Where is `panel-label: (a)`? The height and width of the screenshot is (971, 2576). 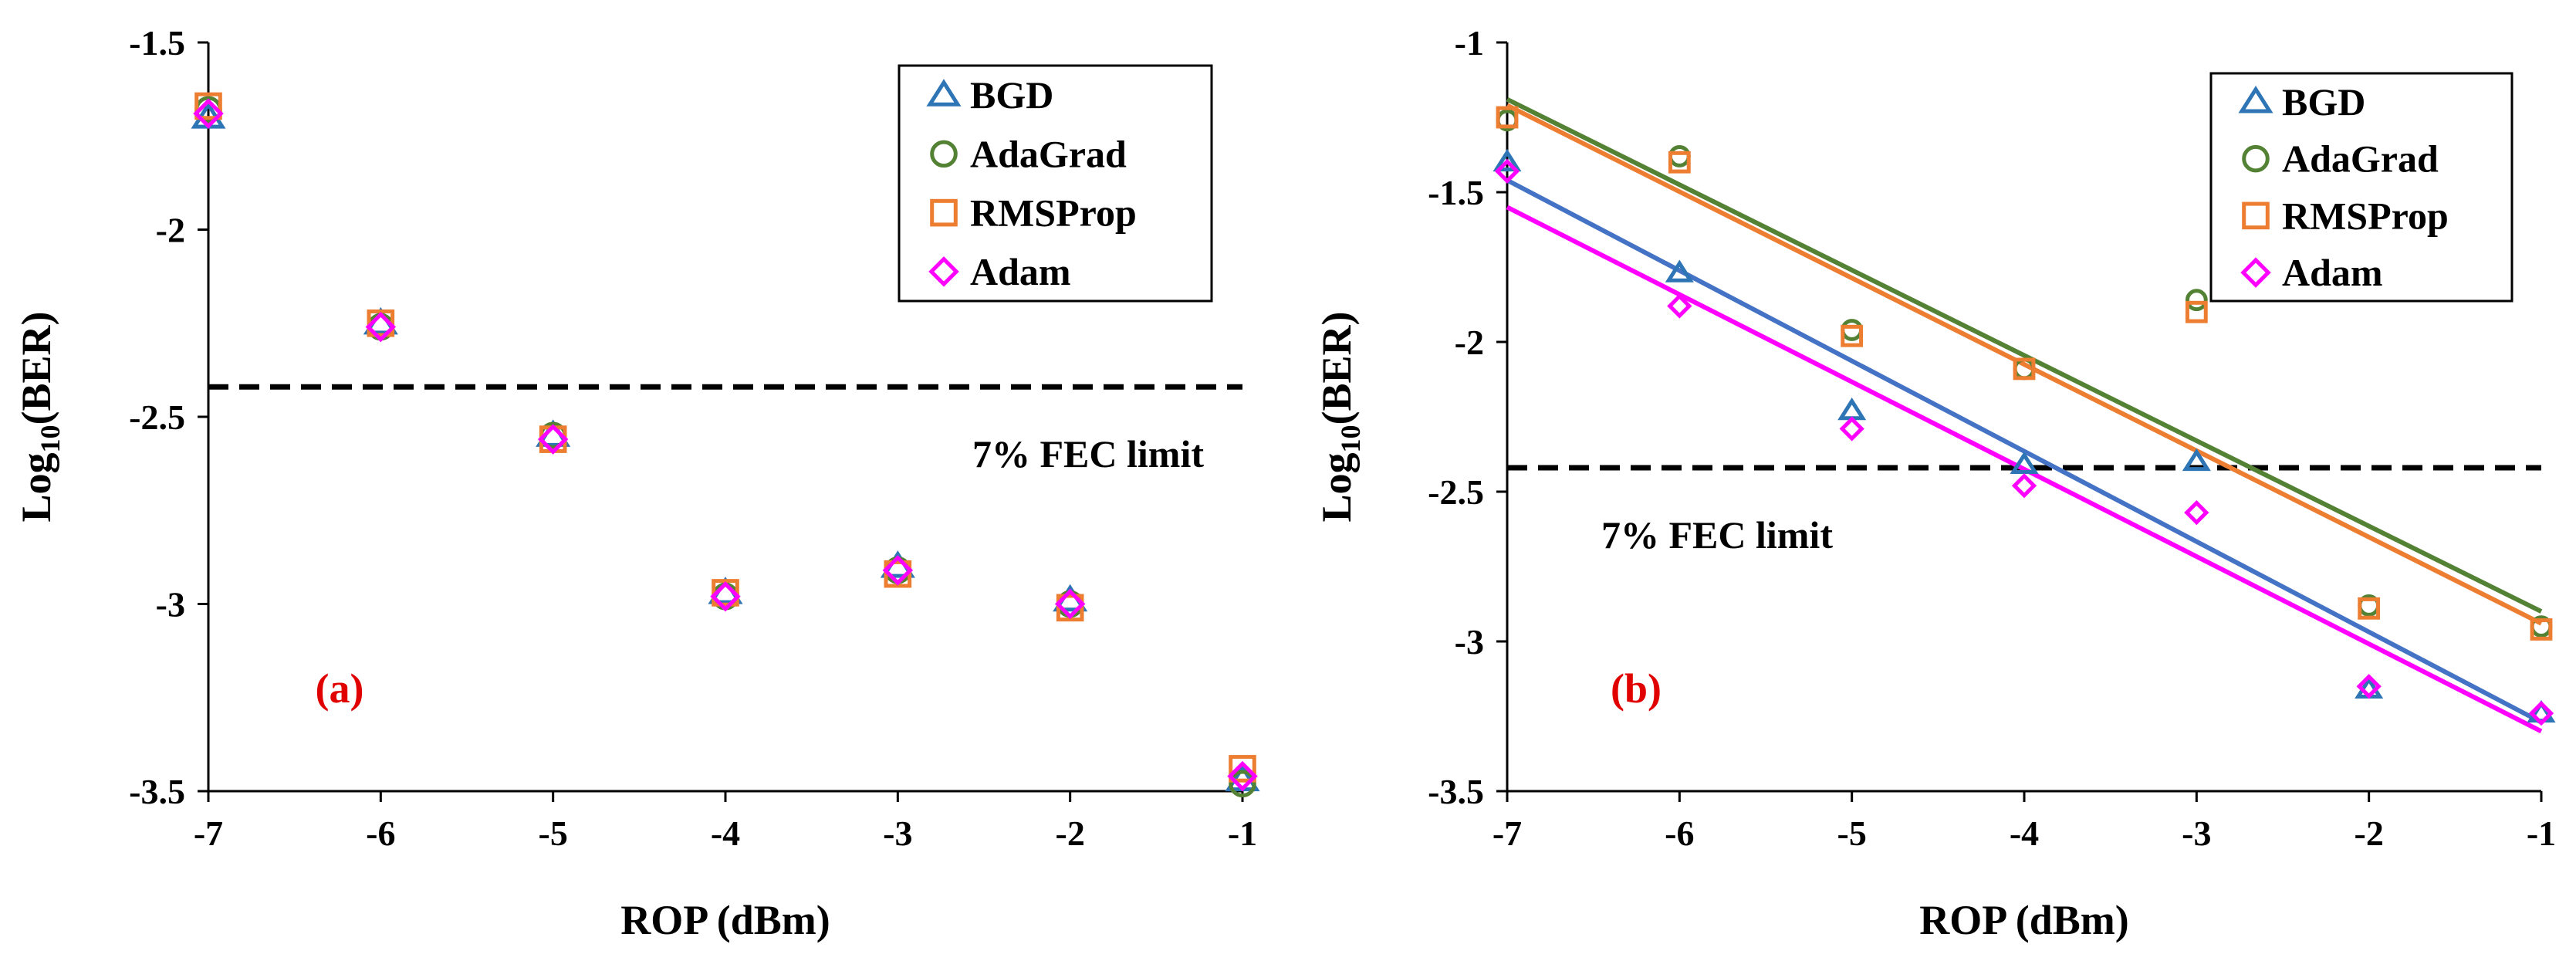 panel-label: (a) is located at coordinates (340, 688).